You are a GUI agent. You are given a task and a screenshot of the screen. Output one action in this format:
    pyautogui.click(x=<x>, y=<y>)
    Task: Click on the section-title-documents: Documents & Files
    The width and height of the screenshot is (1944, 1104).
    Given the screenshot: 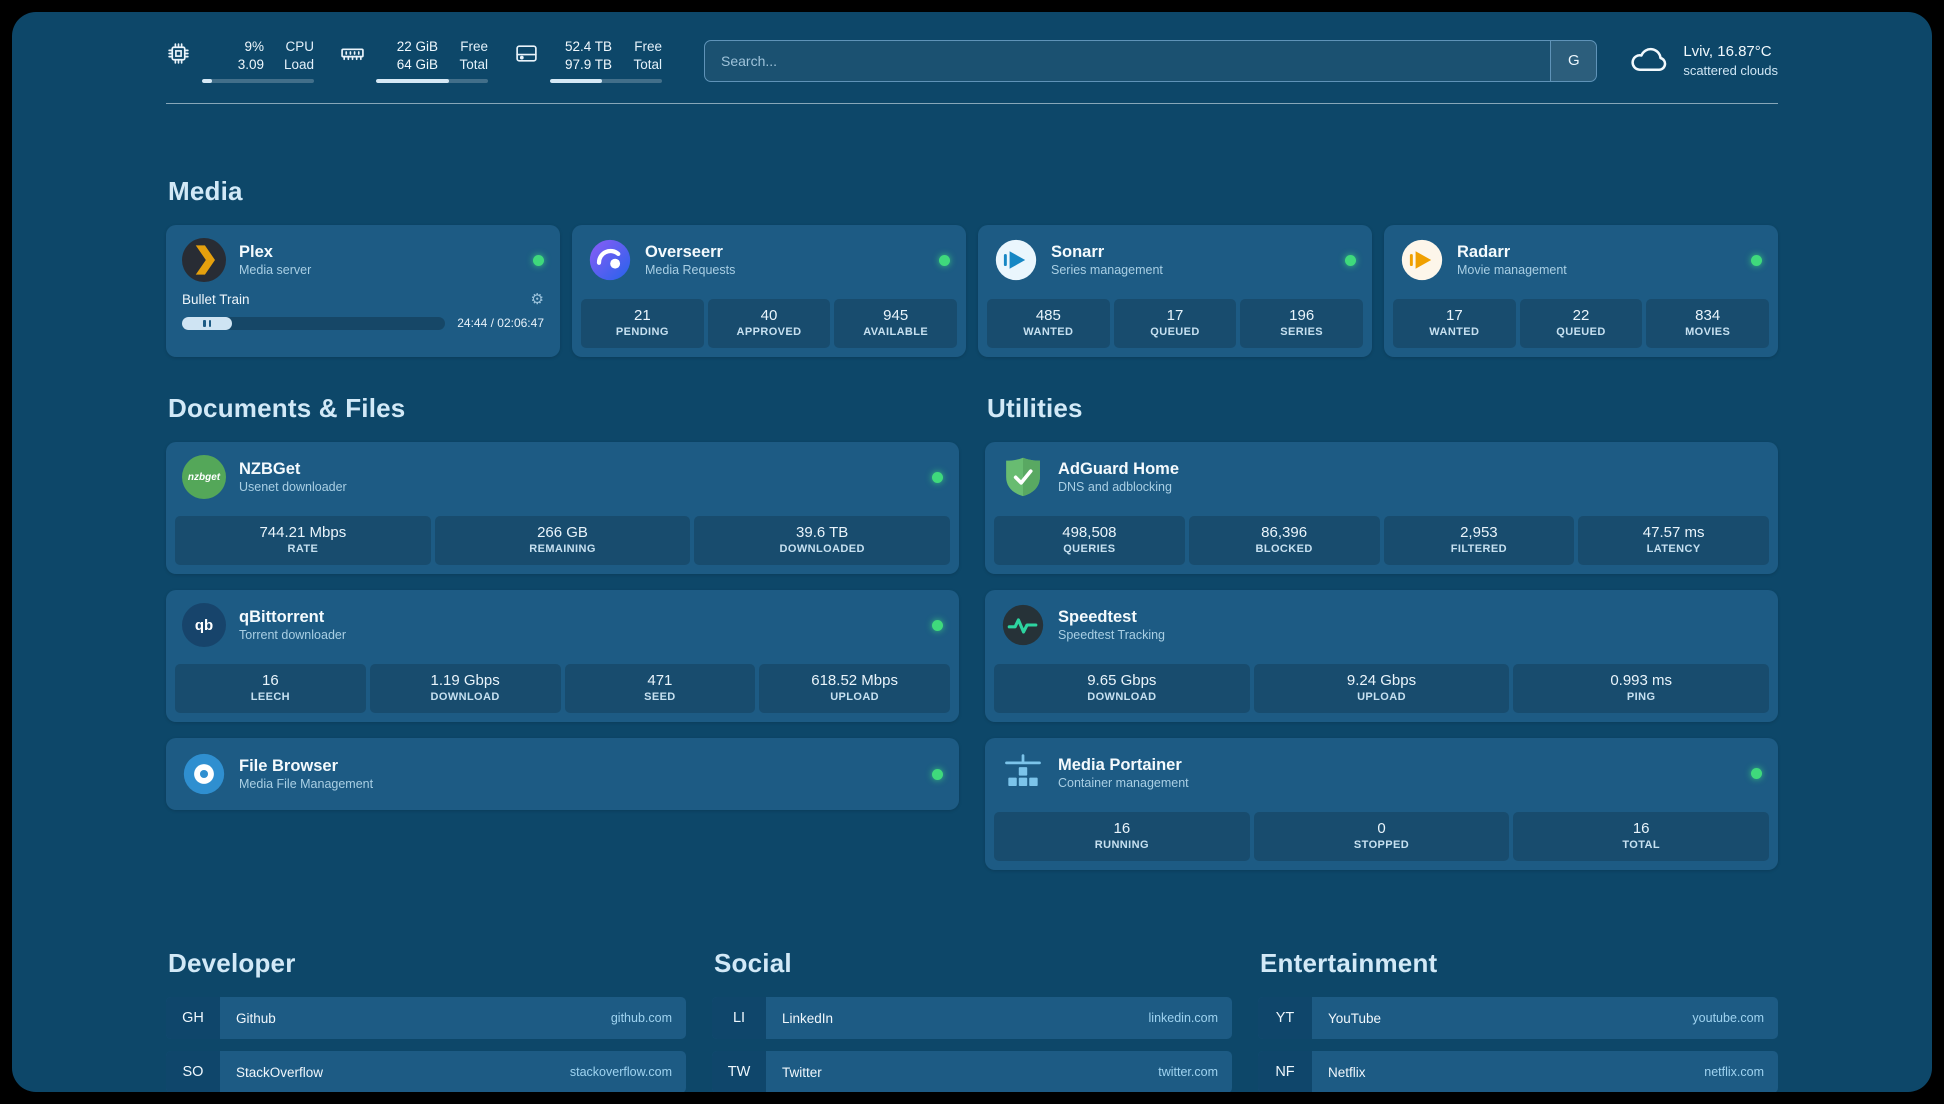 What is the action you would take?
    pyautogui.click(x=287, y=408)
    